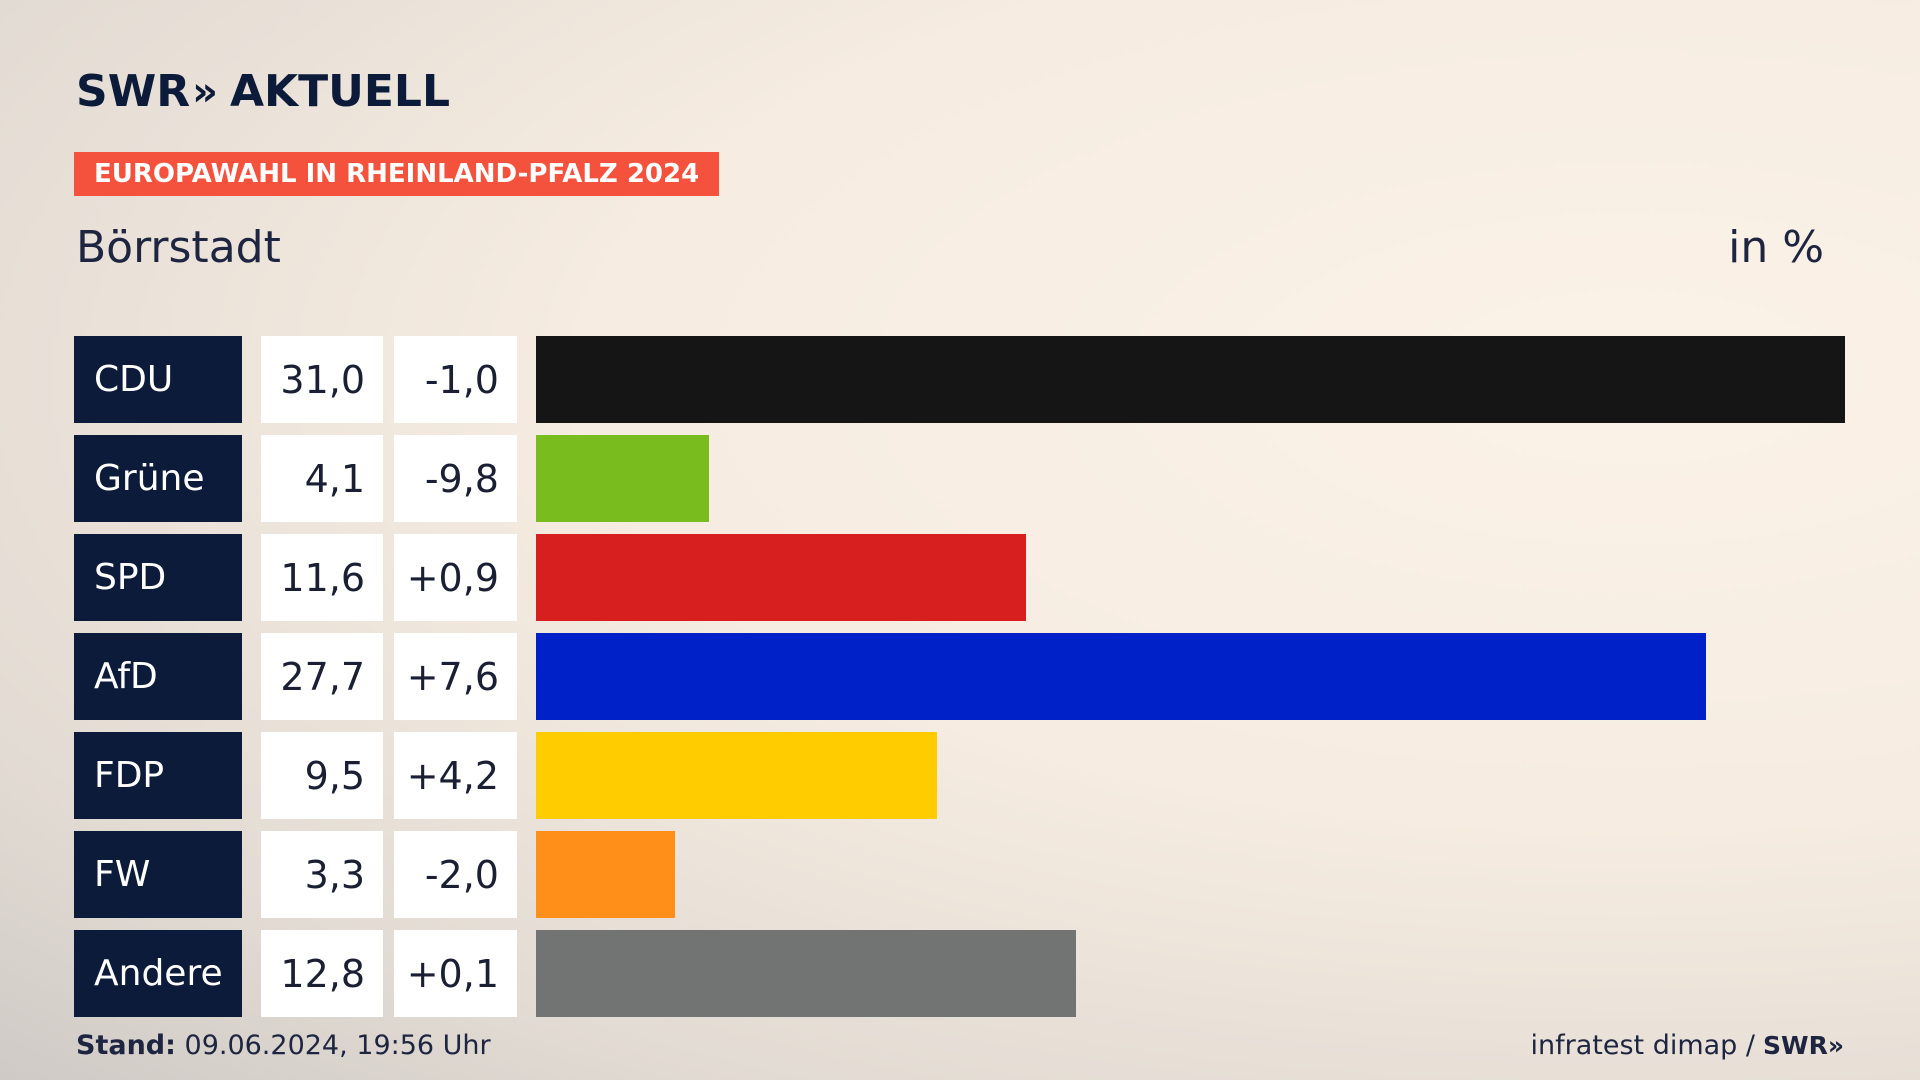 This screenshot has width=1920, height=1080. I want to click on bar-fw, so click(605, 874).